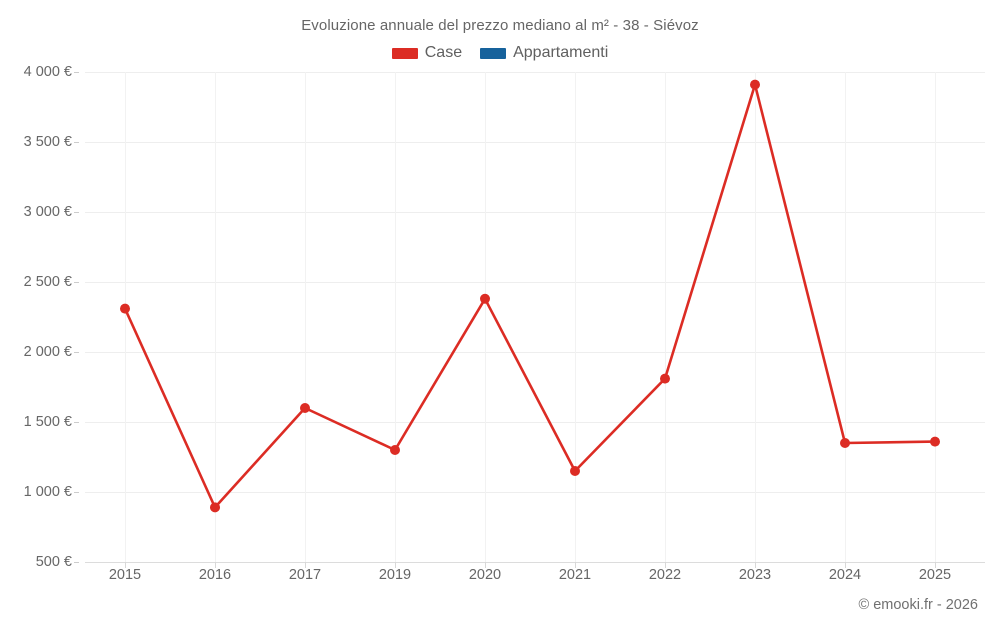 Image resolution: width=1000 pixels, height=625 pixels. Describe the element at coordinates (47, 422) in the screenshot. I see `y-axis-label: 1 500 €` at that location.